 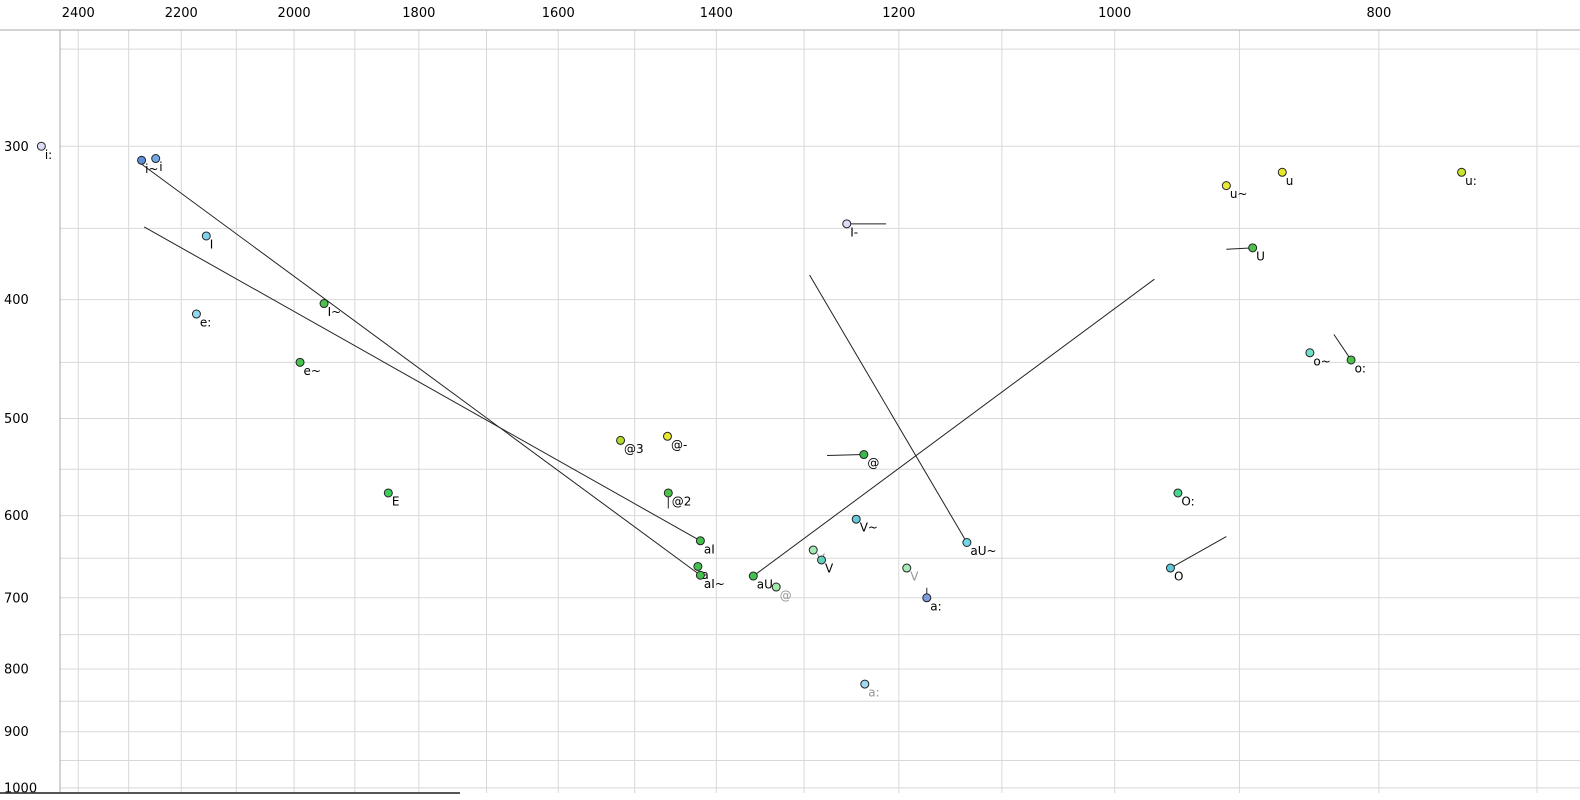 I want to click on x-tick-label: 800, so click(x=1378, y=13).